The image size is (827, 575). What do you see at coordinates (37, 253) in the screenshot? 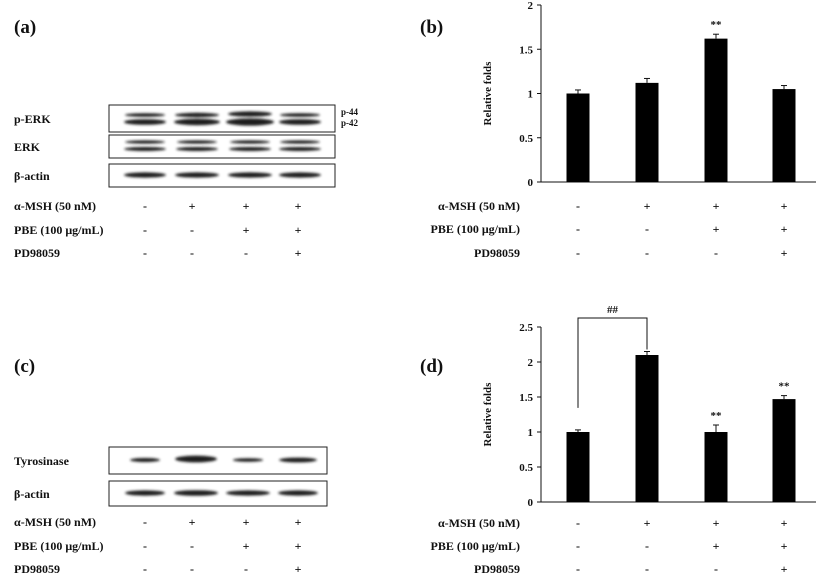
I see `treatment-a-label-2: PD98059` at bounding box center [37, 253].